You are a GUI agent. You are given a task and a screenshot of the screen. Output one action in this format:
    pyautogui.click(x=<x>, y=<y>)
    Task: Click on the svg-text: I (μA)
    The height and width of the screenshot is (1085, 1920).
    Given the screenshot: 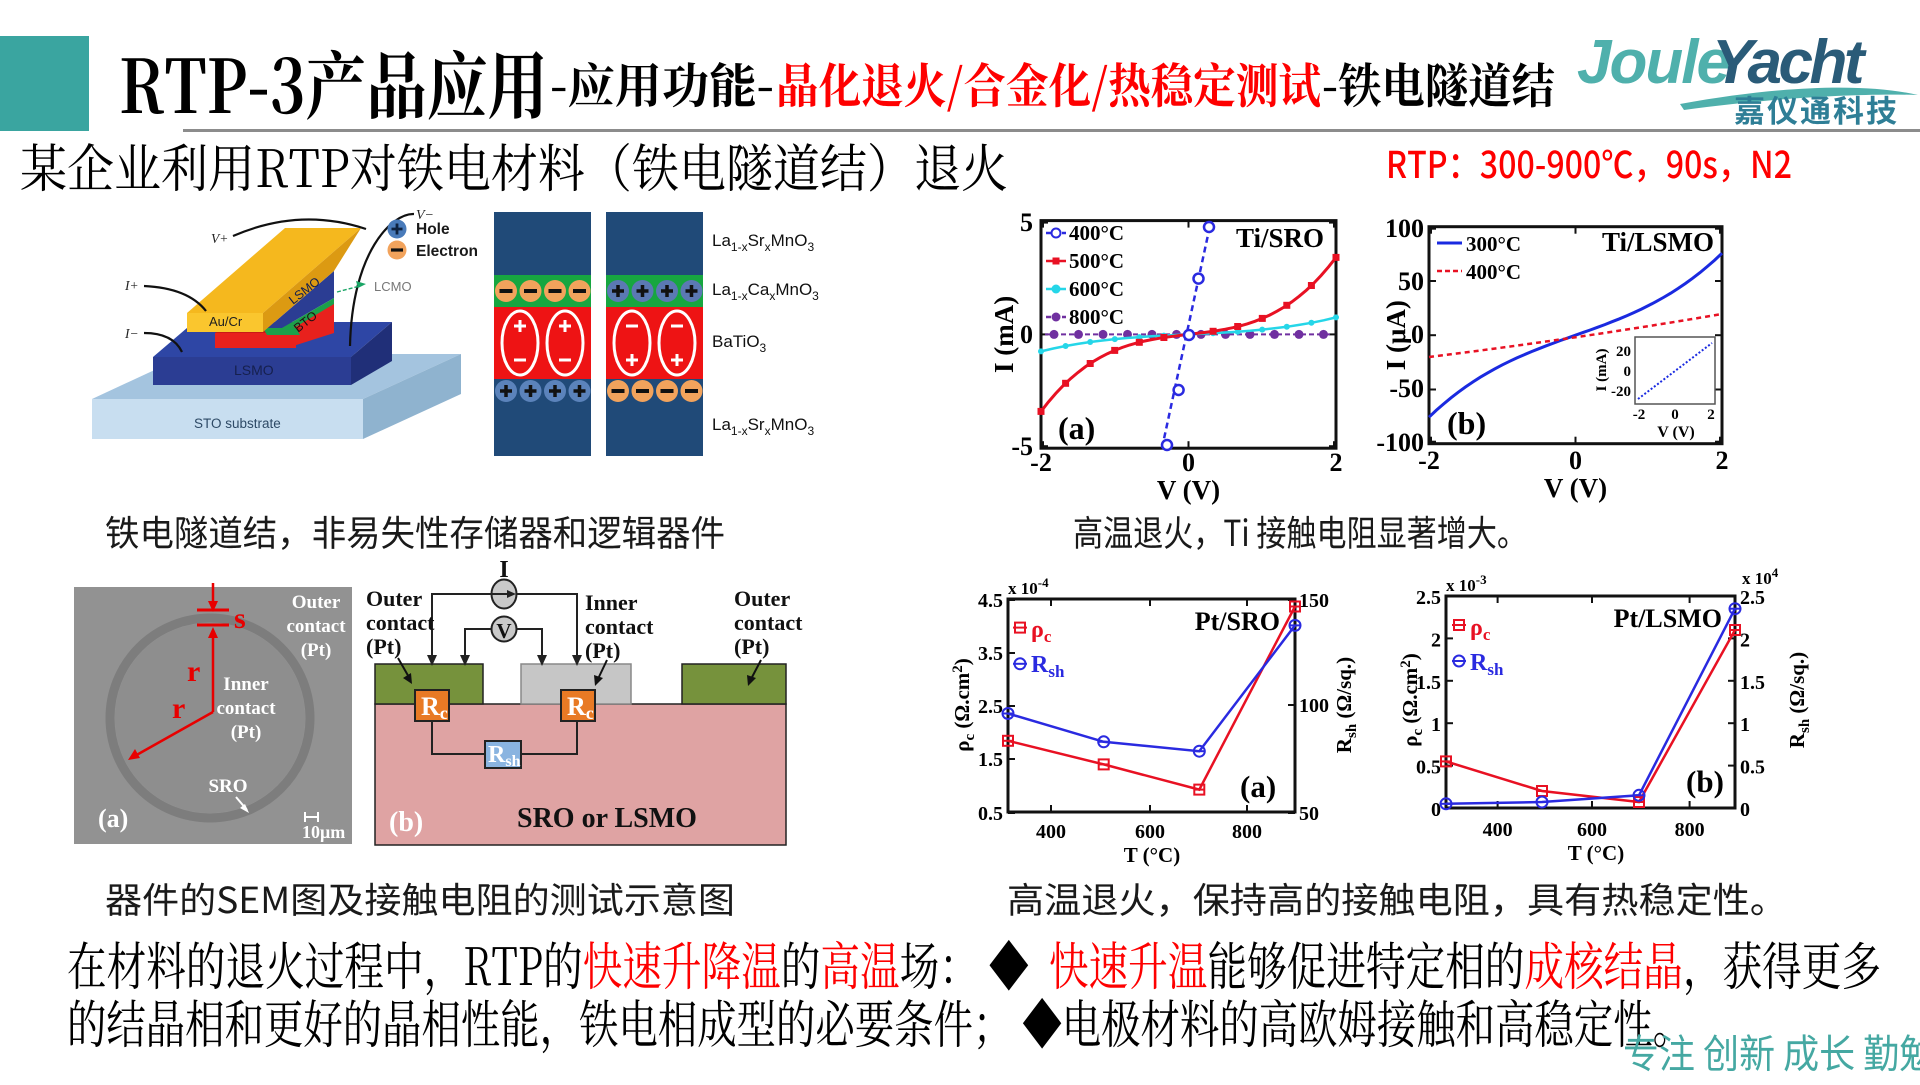 What is the action you would take?
    pyautogui.click(x=1396, y=335)
    